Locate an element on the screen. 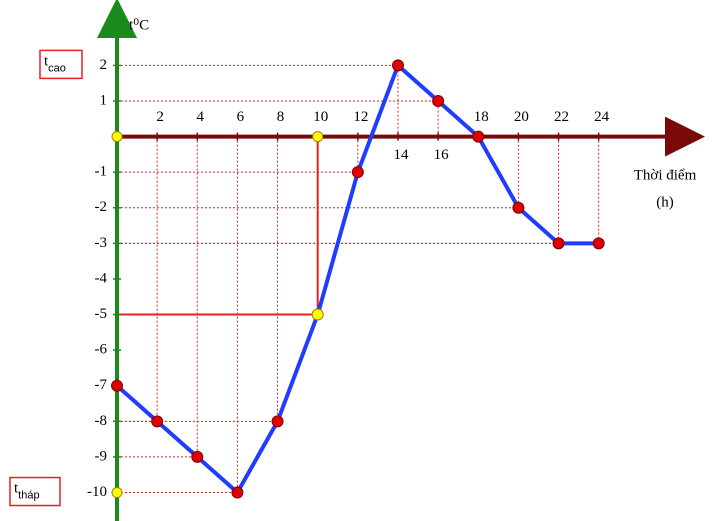  x-tick-label: 12 is located at coordinates (360, 117).